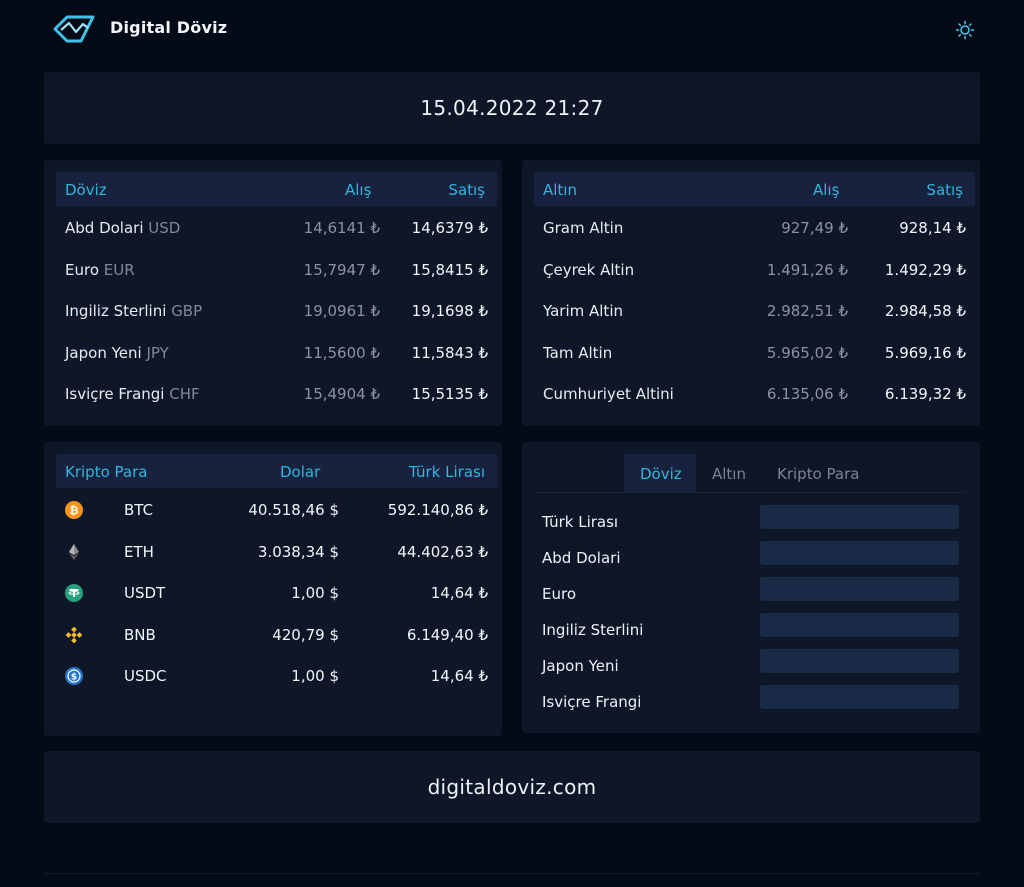 This screenshot has height=887, width=1024. What do you see at coordinates (559, 594) in the screenshot?
I see `converter-label: Euro` at bounding box center [559, 594].